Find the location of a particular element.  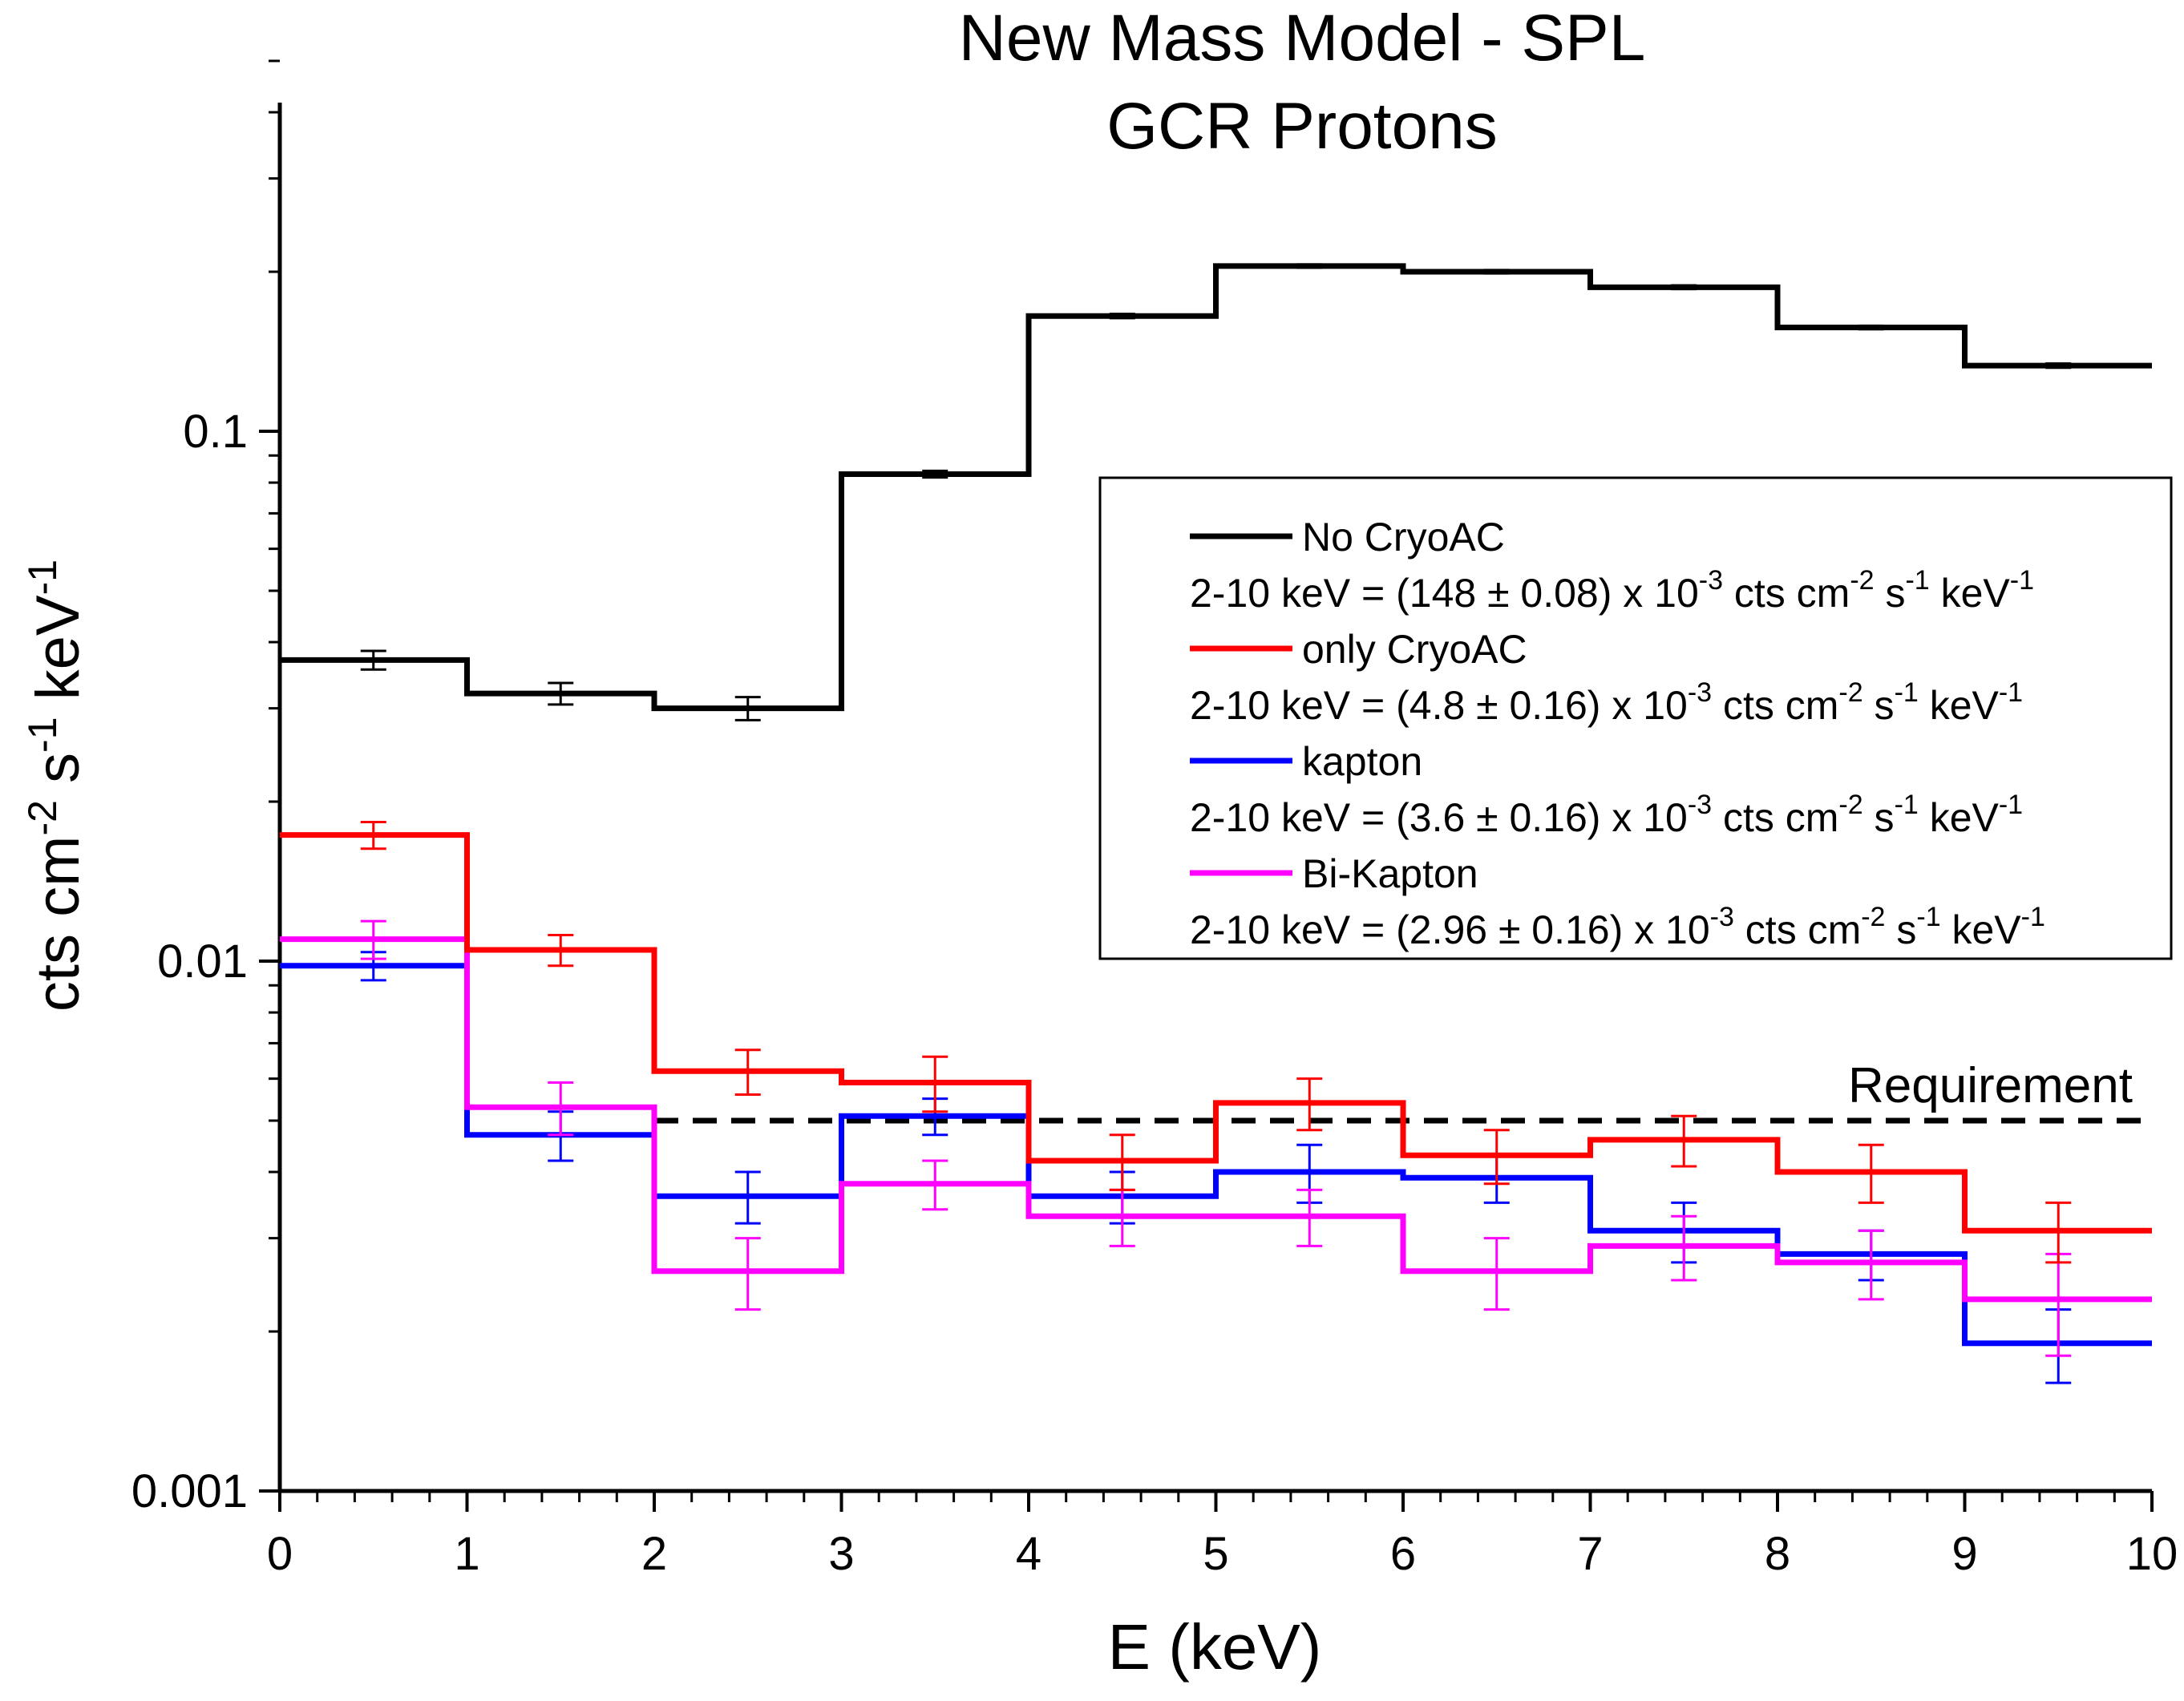

chart-title-line-2: GCR Protons is located at coordinates (1302, 126).